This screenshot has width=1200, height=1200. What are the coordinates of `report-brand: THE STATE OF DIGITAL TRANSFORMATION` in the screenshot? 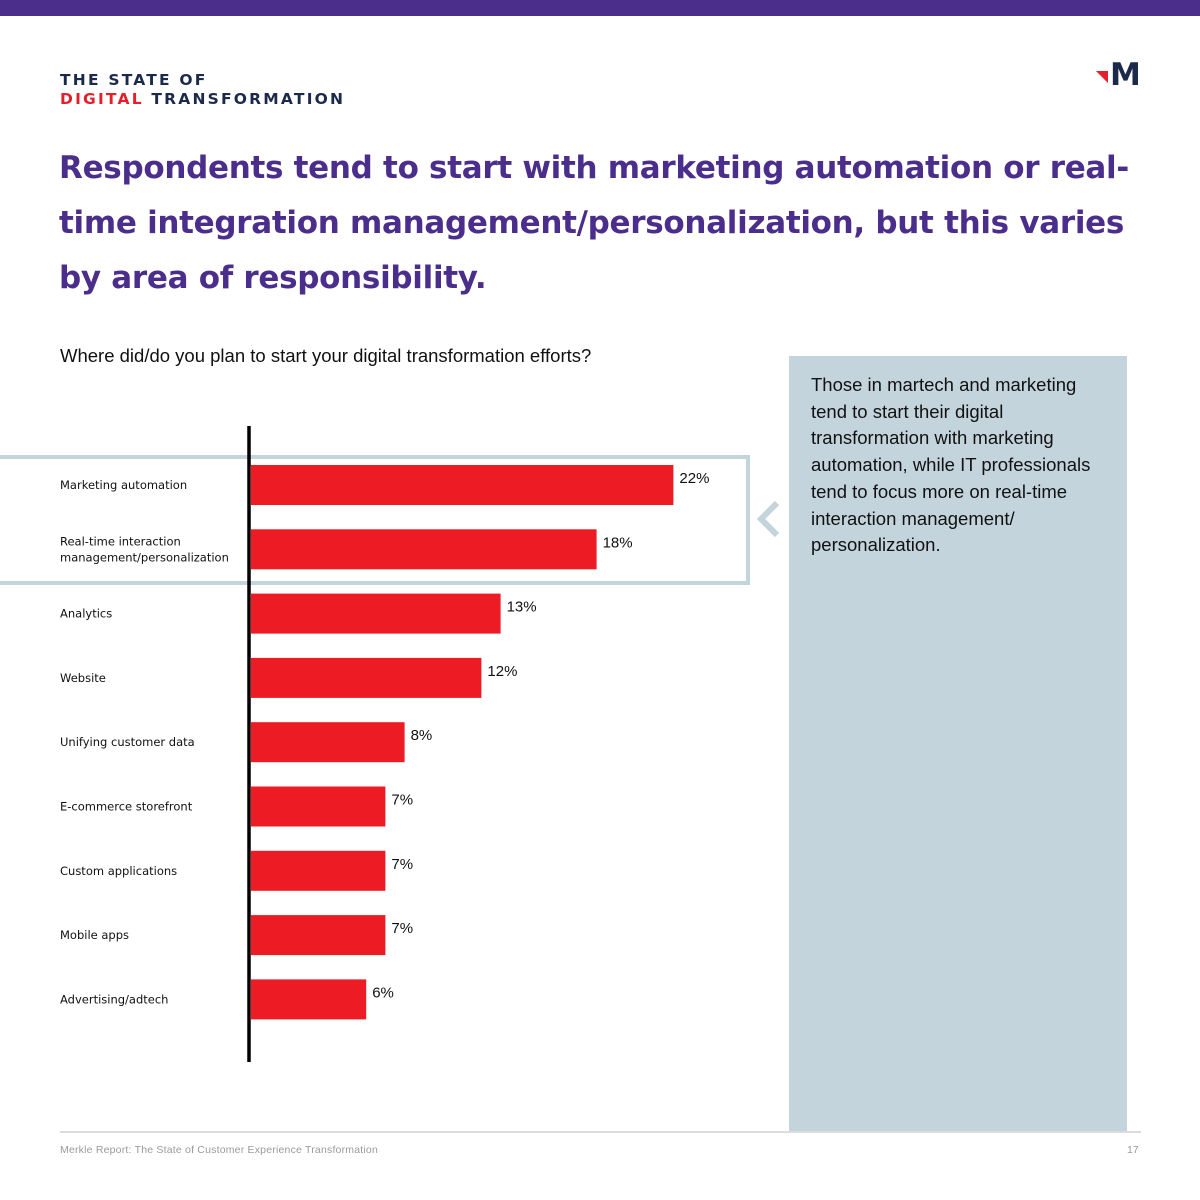 It's located at (202, 90).